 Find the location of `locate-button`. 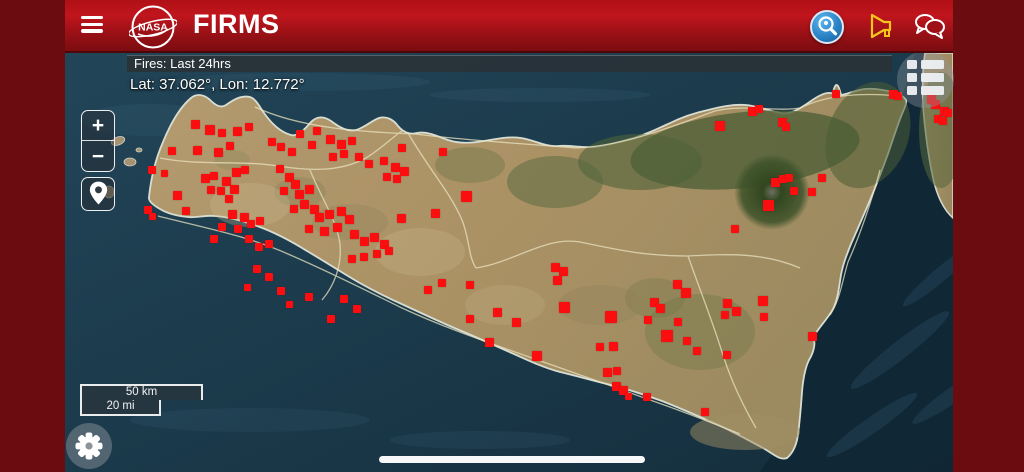

locate-button is located at coordinates (98, 194).